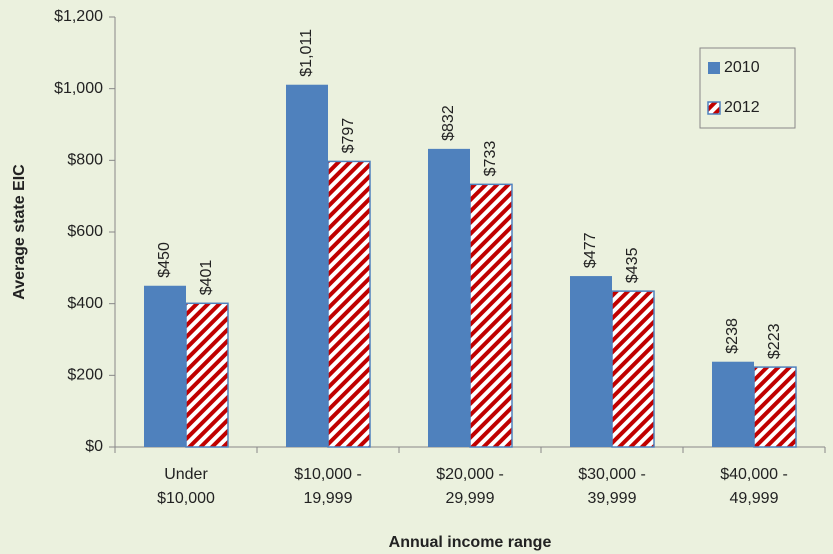 The width and height of the screenshot is (833, 554). Describe the element at coordinates (774, 341) in the screenshot. I see `value-label: $223` at that location.